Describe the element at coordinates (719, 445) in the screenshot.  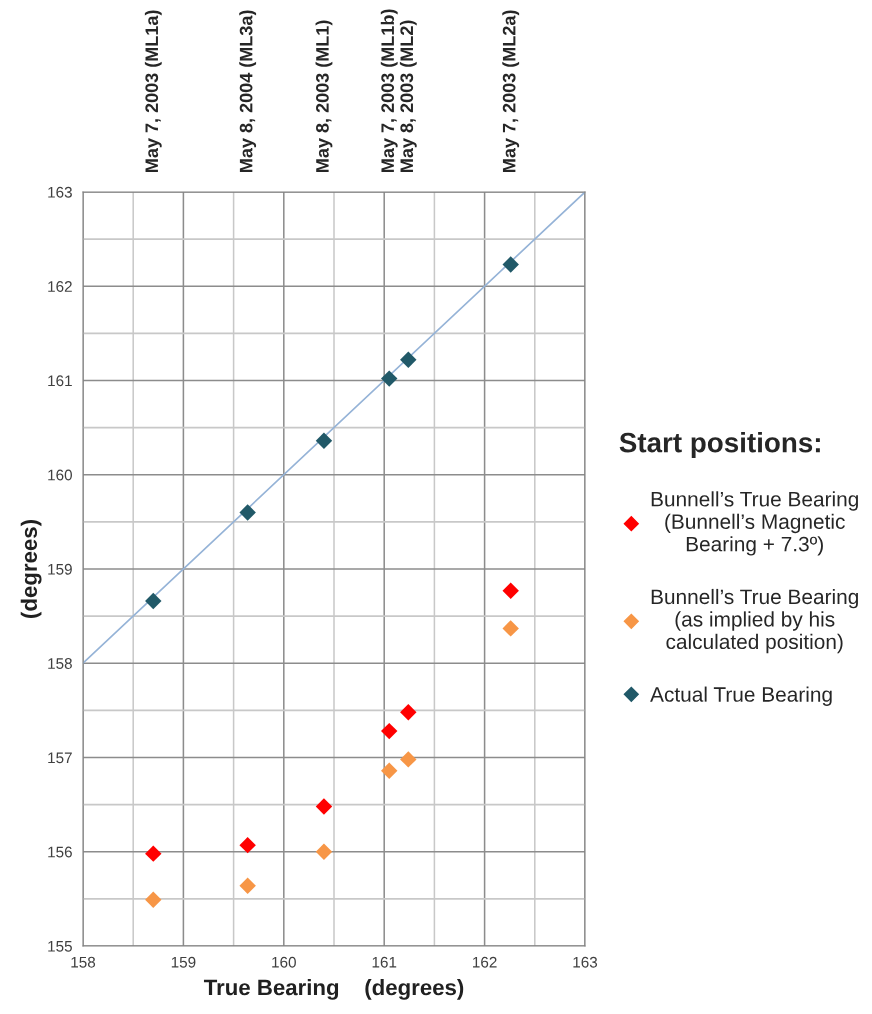
I see `legend-title: Start positions:` at that location.